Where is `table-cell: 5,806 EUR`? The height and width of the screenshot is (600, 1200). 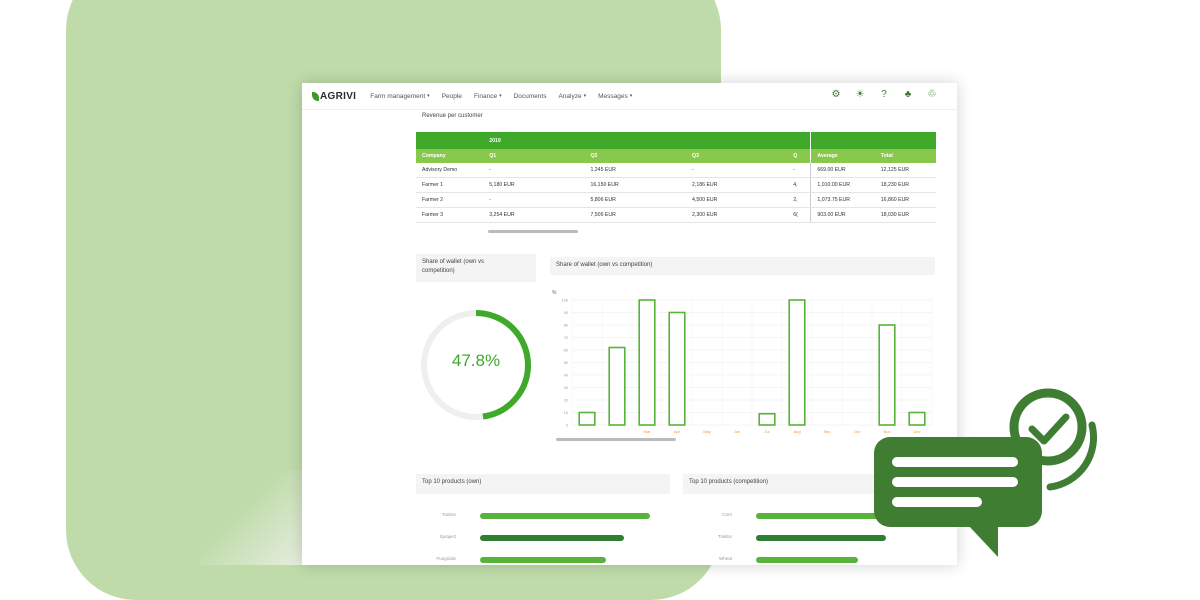 table-cell: 5,806 EUR is located at coordinates (635, 200).